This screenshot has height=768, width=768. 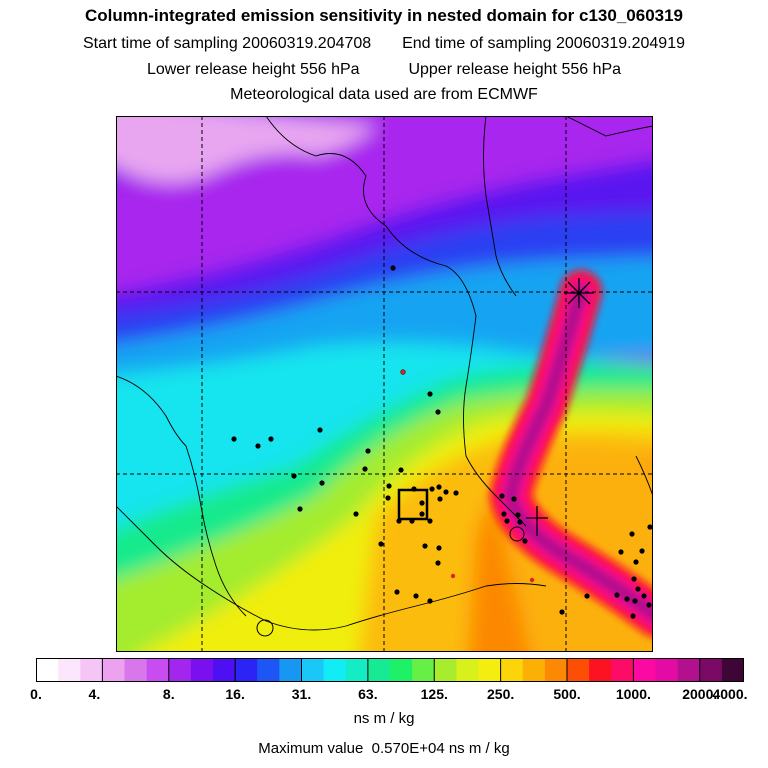 What do you see at coordinates (482, 69) in the screenshot?
I see `upper-height-label: Upper release height` at bounding box center [482, 69].